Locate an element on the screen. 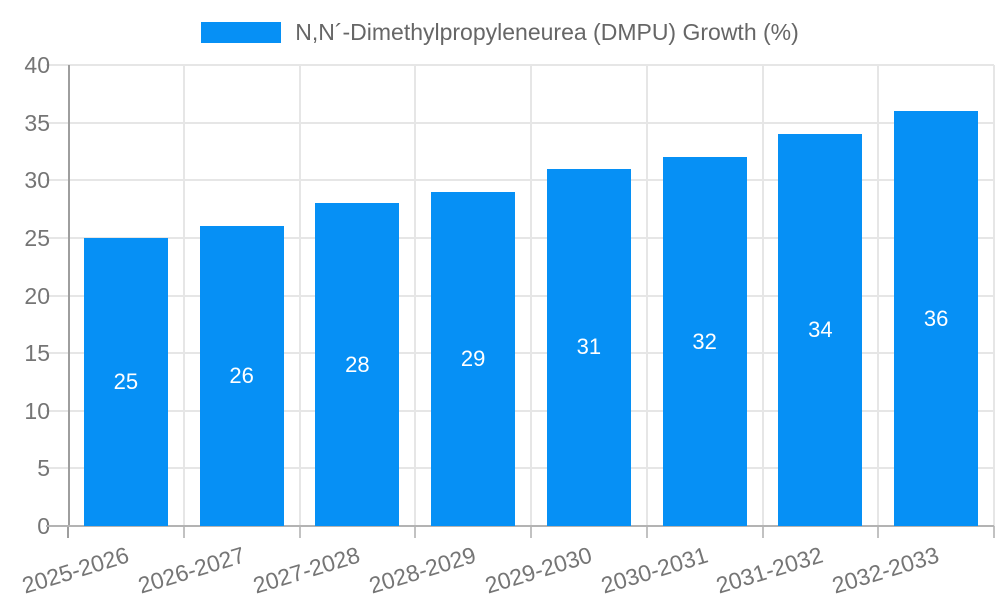 The width and height of the screenshot is (1000, 600). y-axis-tick-label: 5 is located at coordinates (43, 468).